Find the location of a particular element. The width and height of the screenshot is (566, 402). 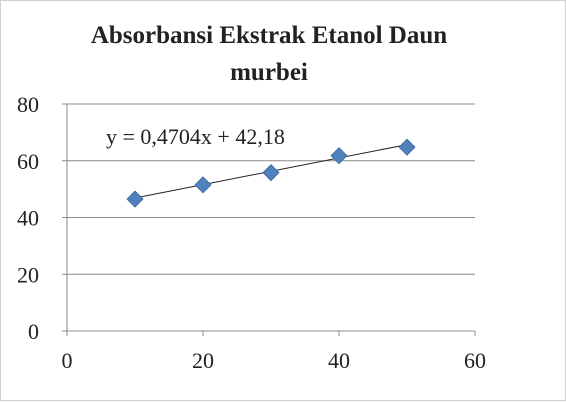

x-tick-label: 20 is located at coordinates (203, 360).